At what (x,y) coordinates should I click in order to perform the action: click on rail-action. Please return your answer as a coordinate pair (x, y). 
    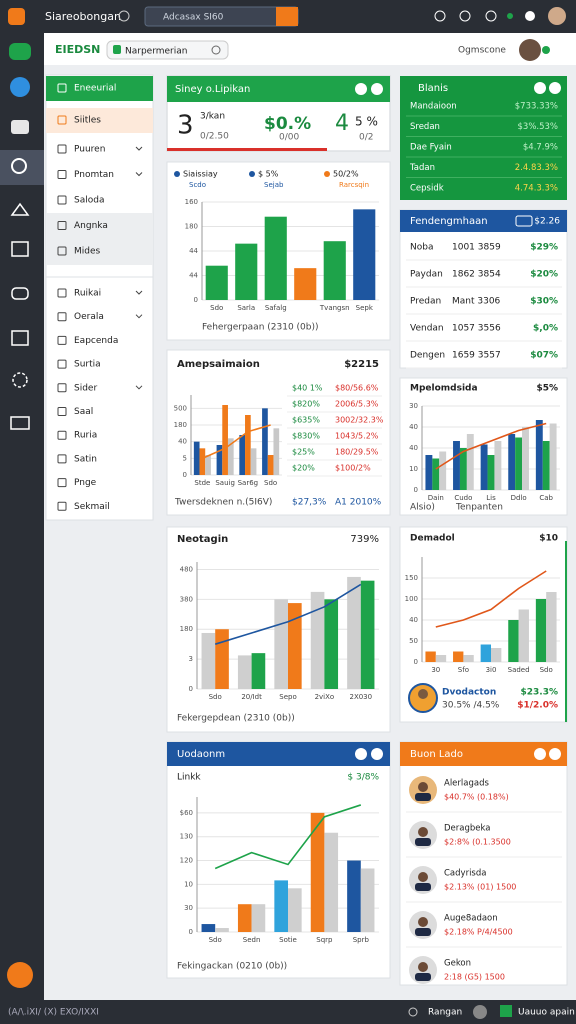
    Looking at the image, I should click on (20, 975).